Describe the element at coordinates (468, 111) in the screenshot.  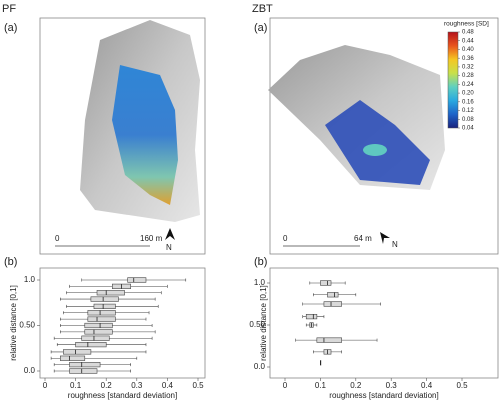
I see `colorbar-tick-label: 0.12` at that location.